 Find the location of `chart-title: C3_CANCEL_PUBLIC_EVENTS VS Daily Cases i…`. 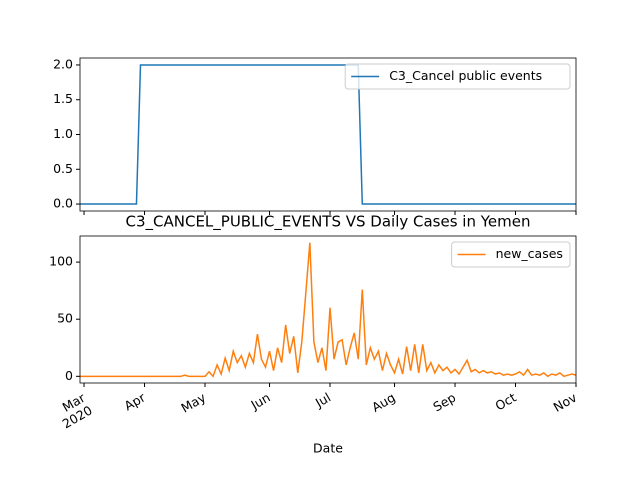

chart-title: C3_CANCEL_PUBLIC_EVENTS VS Daily Cases i… is located at coordinates (328, 222).